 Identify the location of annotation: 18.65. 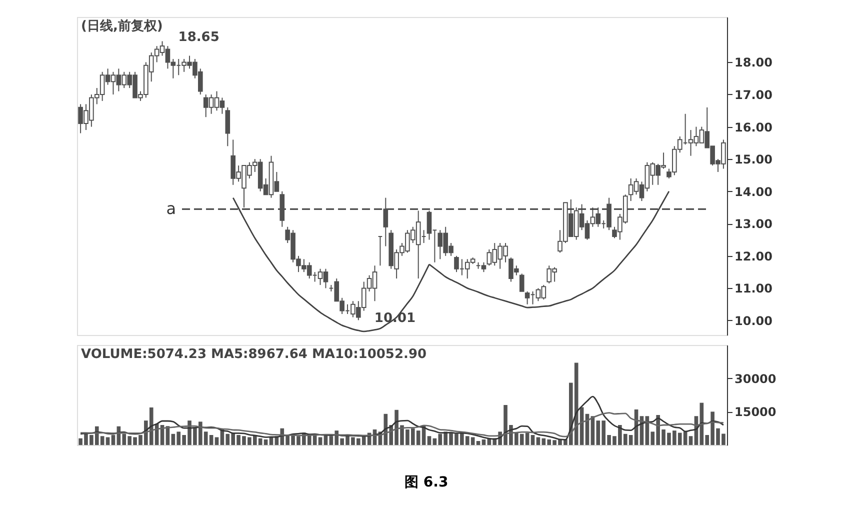
(199, 38).